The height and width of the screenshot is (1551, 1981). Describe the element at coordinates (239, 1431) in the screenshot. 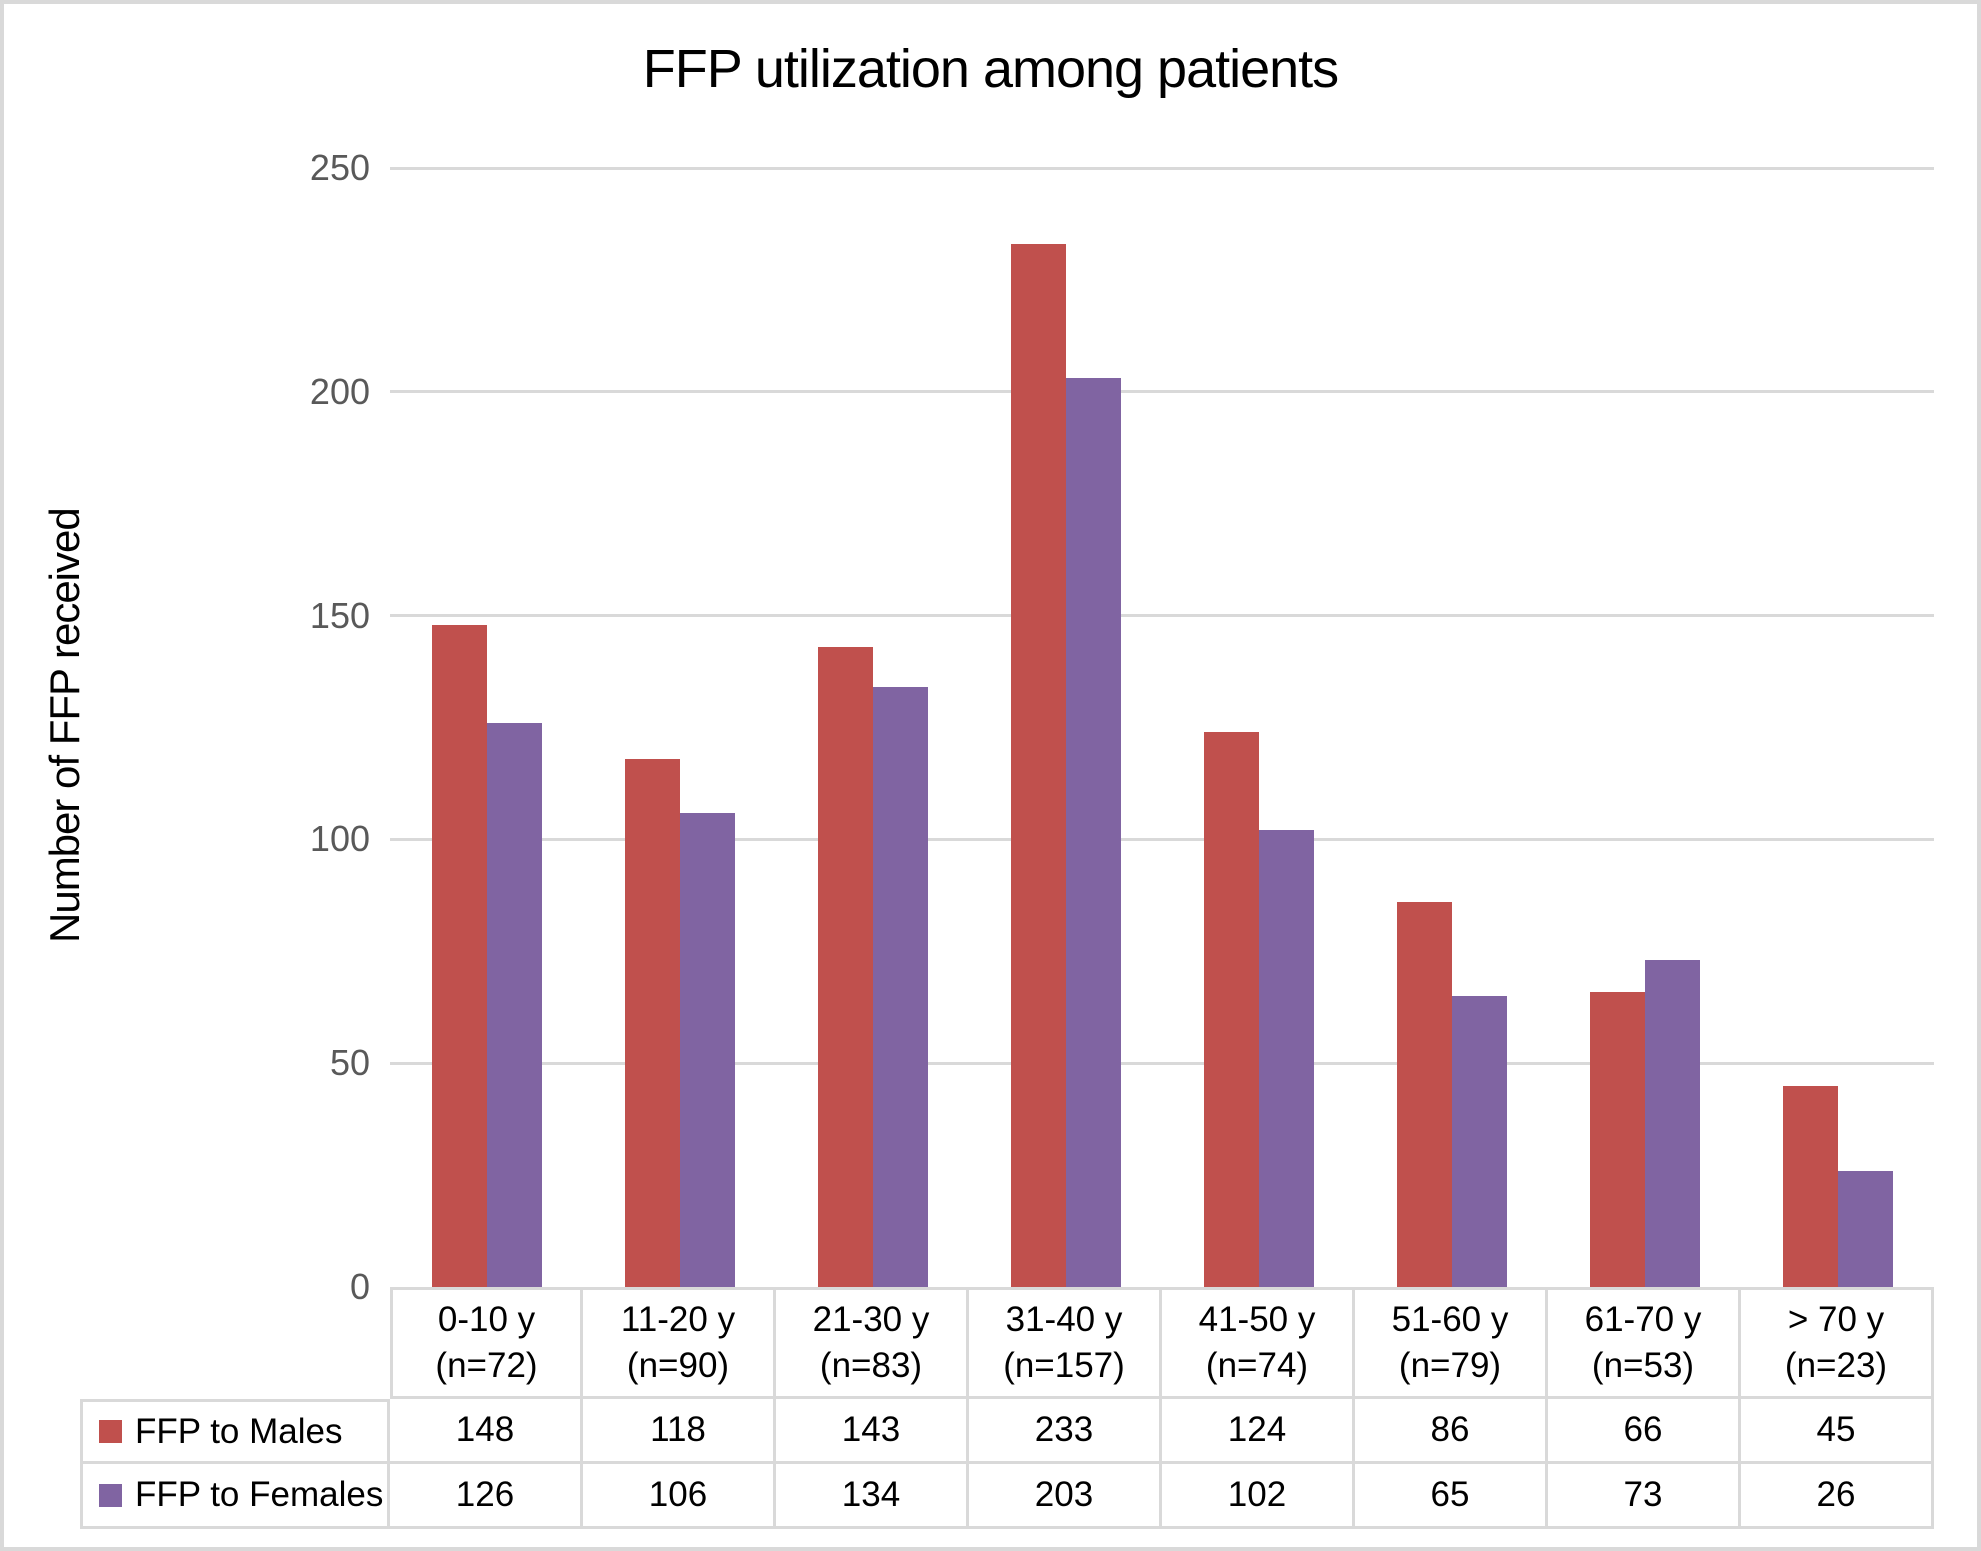

I see `legend-label: FFP to Males` at that location.